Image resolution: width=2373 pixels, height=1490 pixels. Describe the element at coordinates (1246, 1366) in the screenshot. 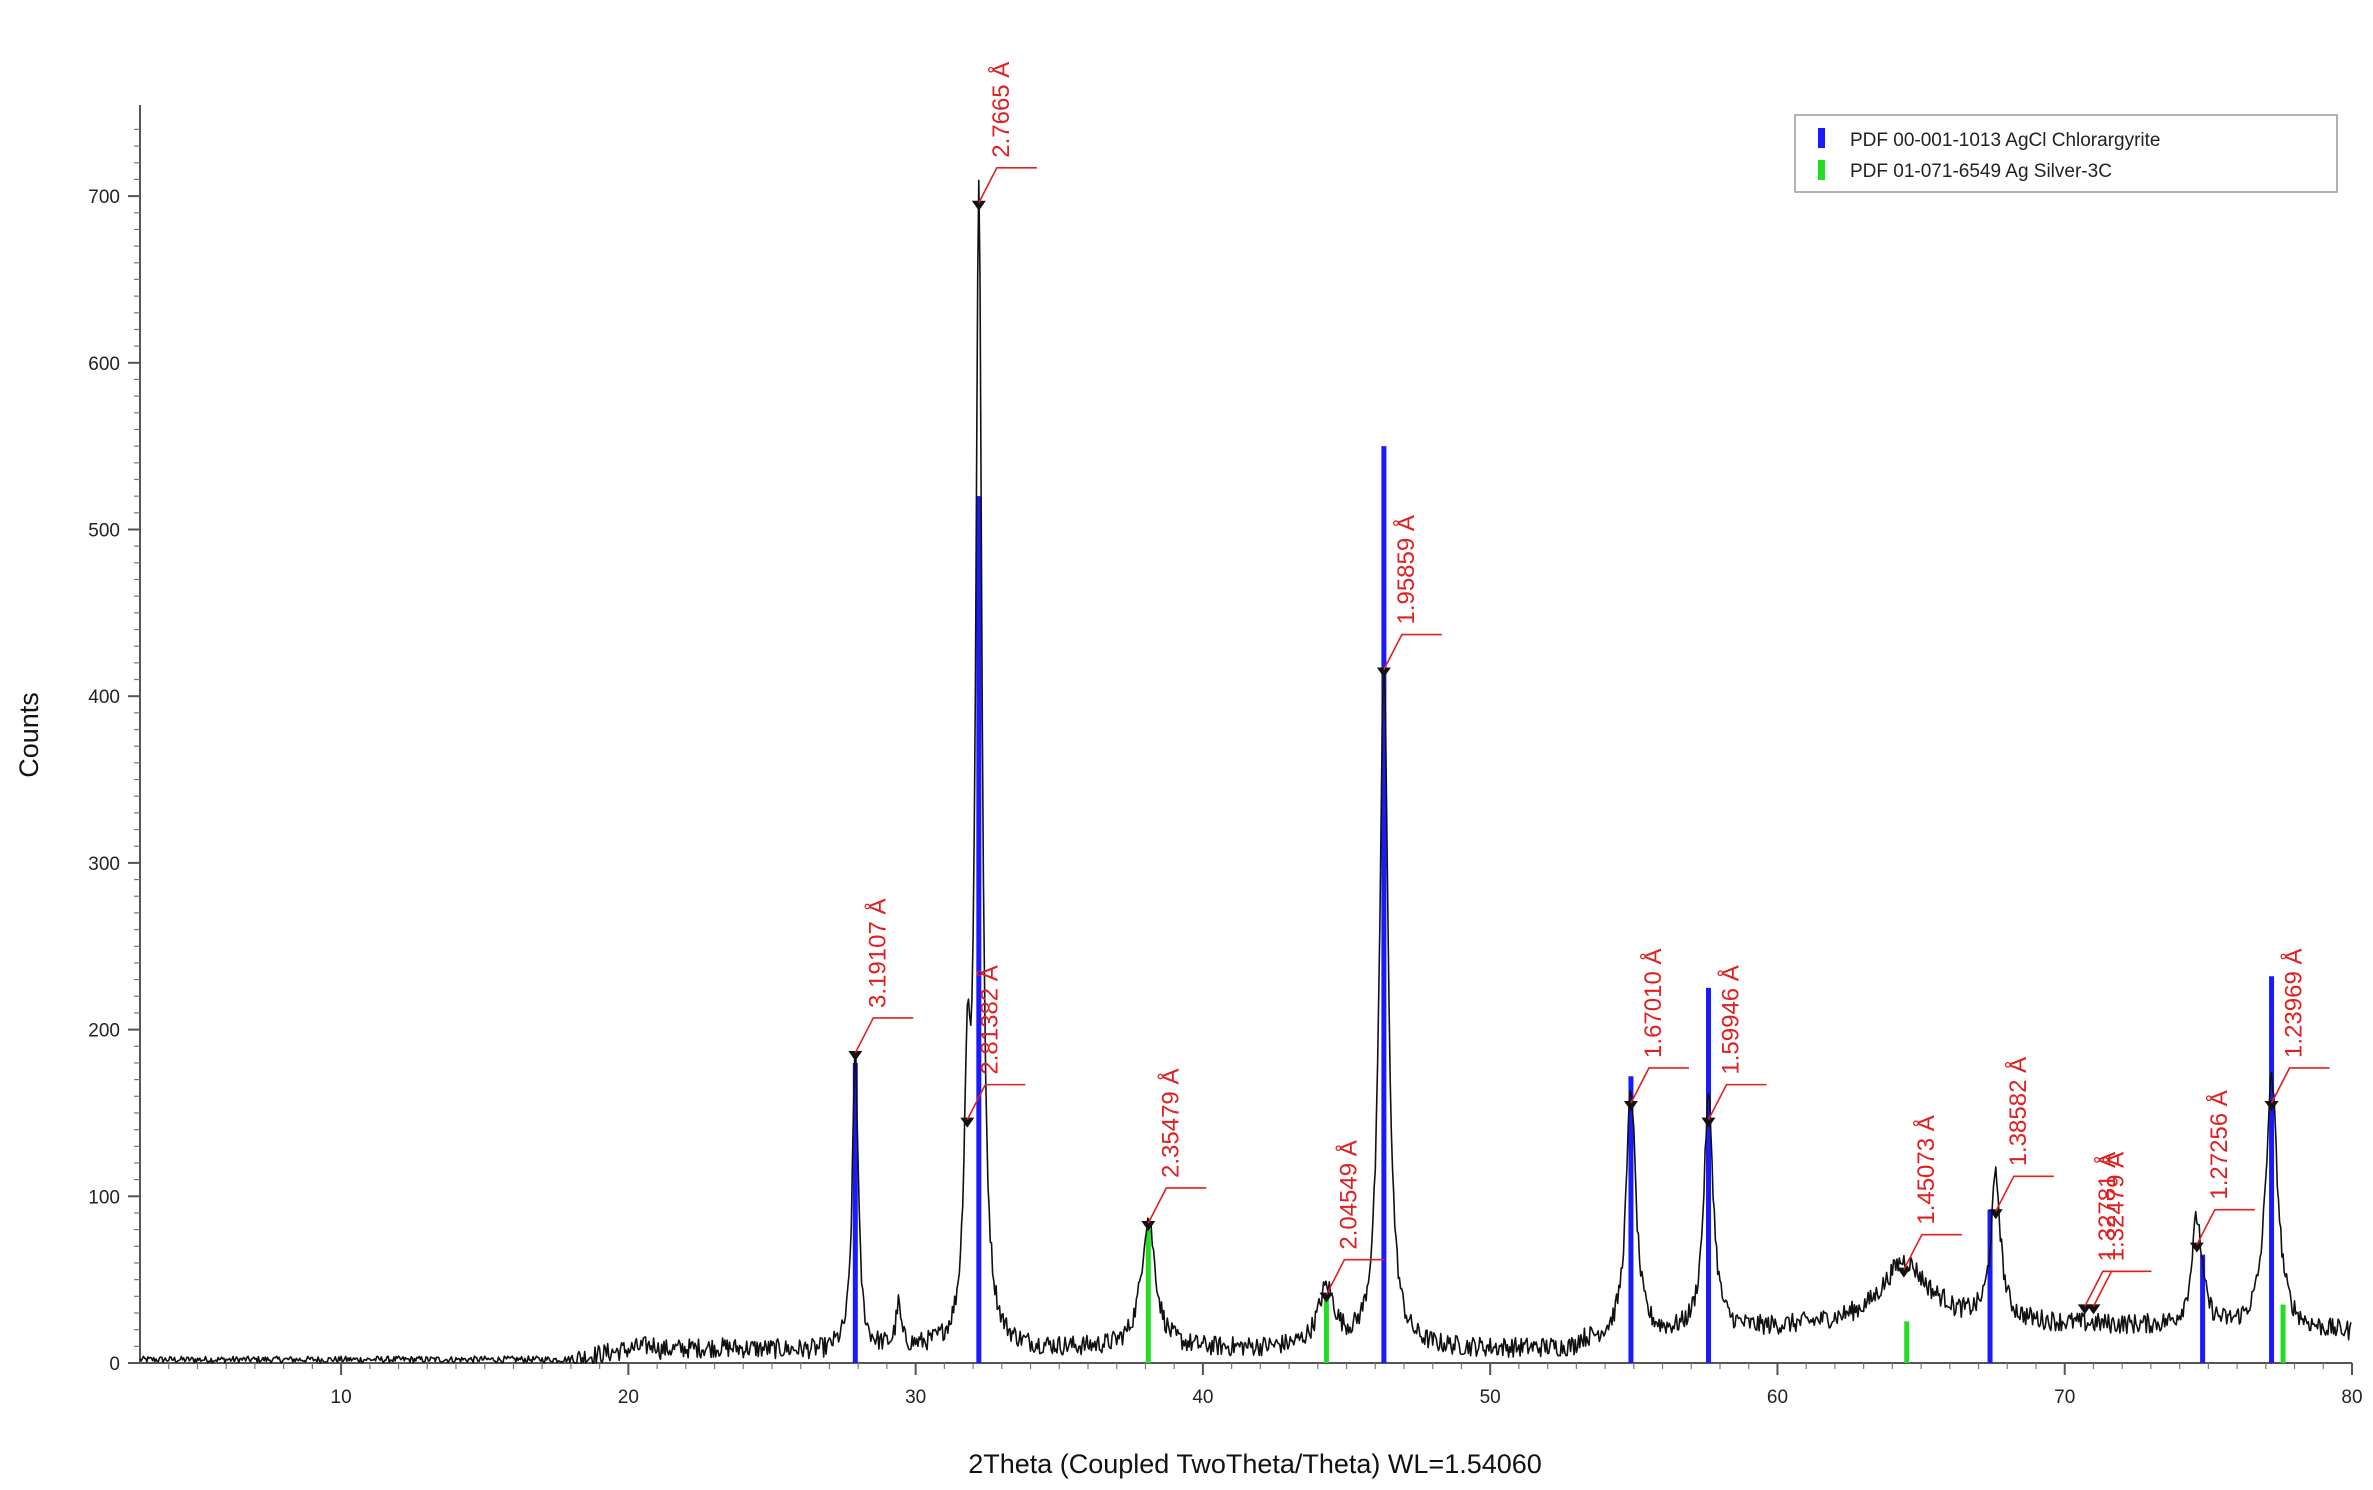

I see `x-minor-ticks` at that location.